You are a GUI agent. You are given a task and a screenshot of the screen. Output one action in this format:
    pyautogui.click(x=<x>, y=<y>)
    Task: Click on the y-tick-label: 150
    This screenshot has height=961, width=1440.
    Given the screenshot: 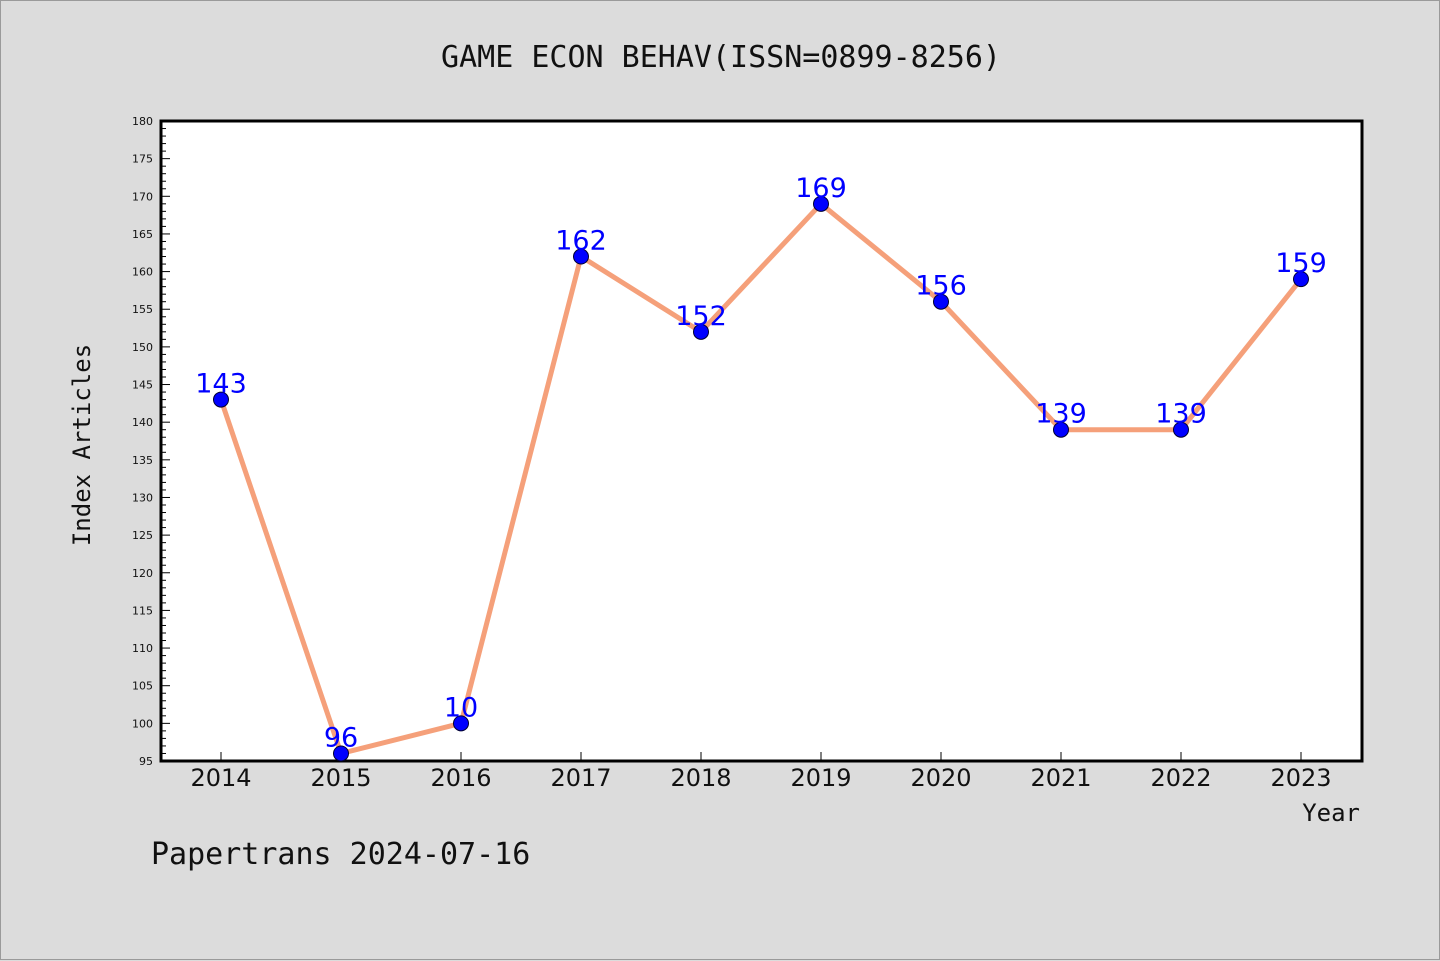 What is the action you would take?
    pyautogui.click(x=142, y=347)
    